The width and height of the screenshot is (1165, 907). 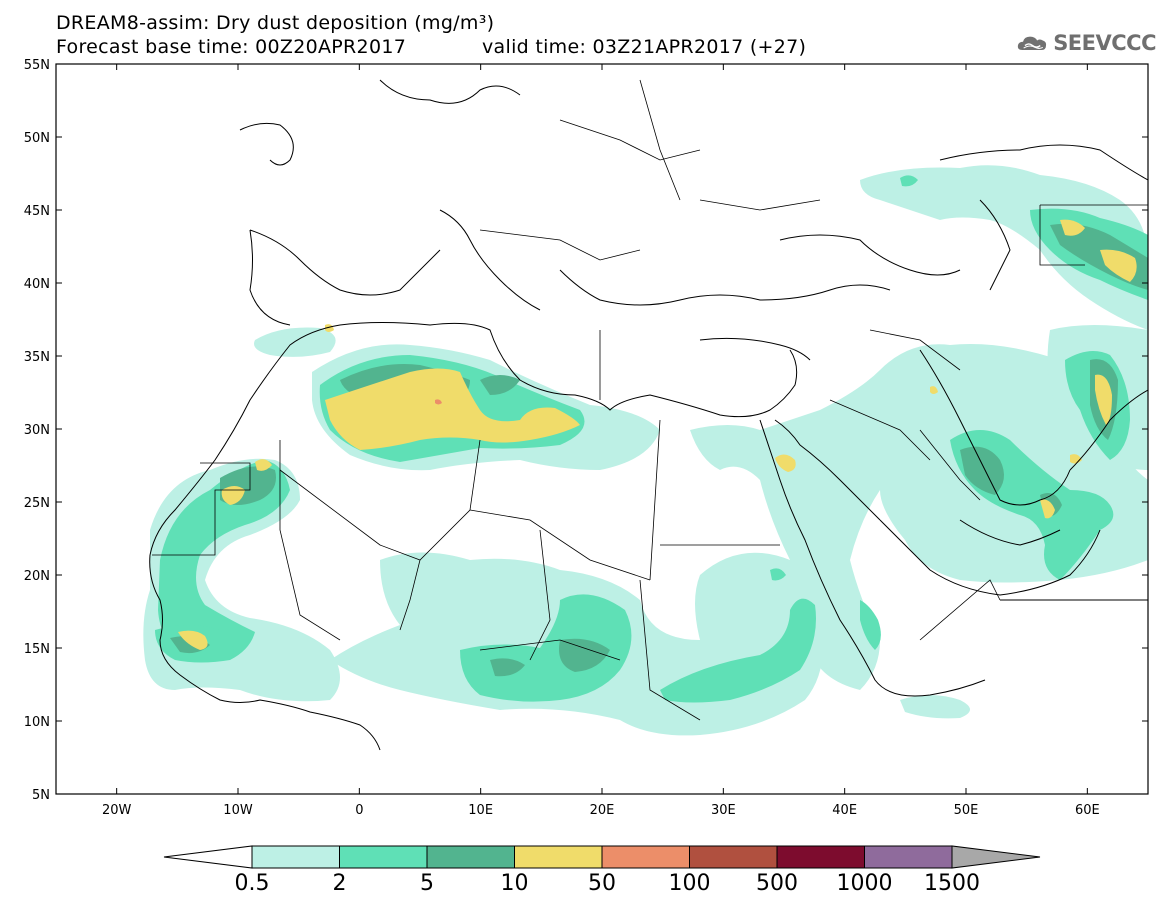 I want to click on seevccc-logo: SEEVCCC, so click(x=1086, y=43).